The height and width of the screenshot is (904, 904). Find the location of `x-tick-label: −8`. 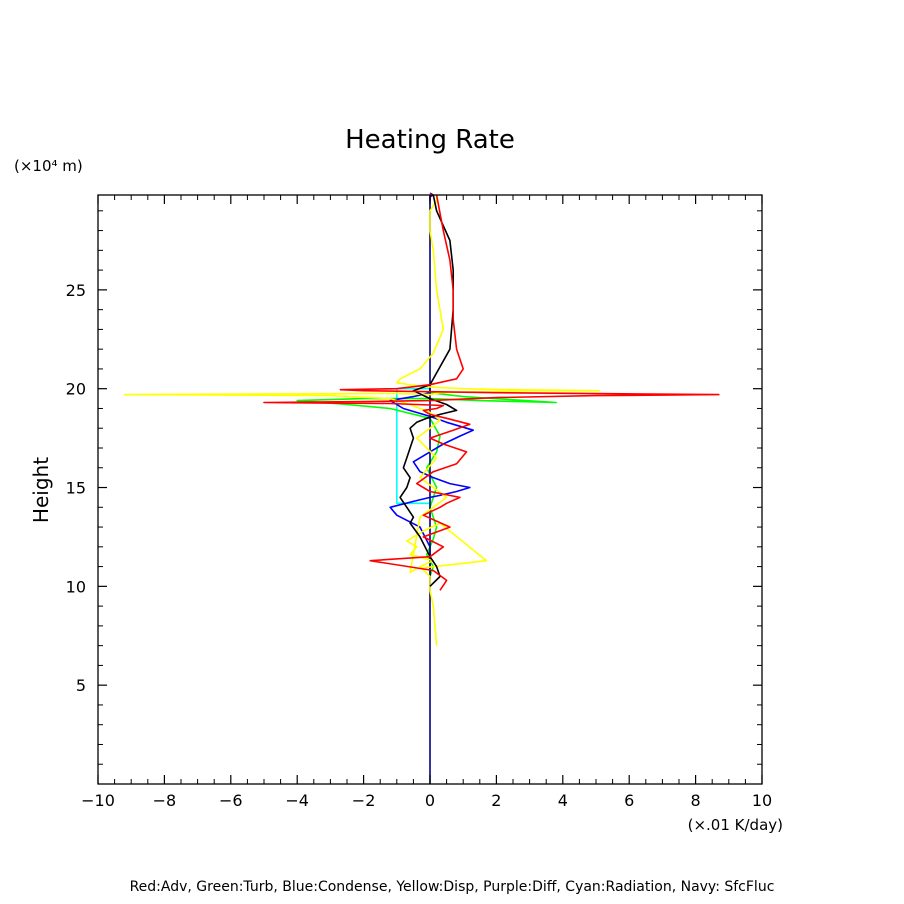

x-tick-label: −8 is located at coordinates (165, 800).